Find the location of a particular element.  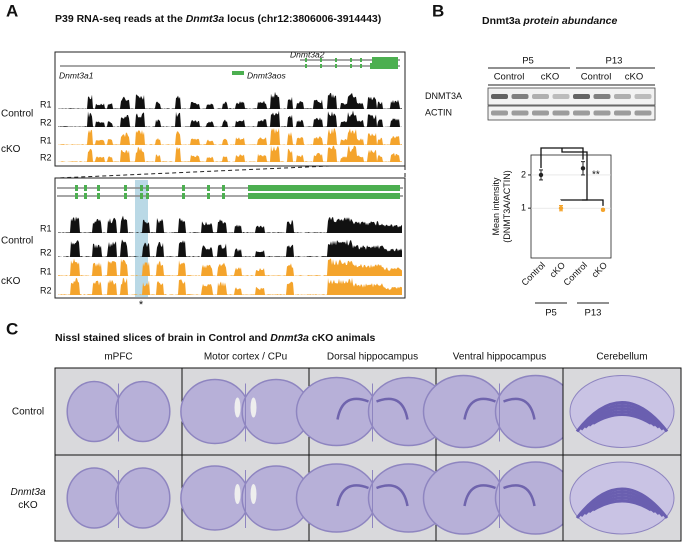

plot-frame is located at coordinates (571, 206).